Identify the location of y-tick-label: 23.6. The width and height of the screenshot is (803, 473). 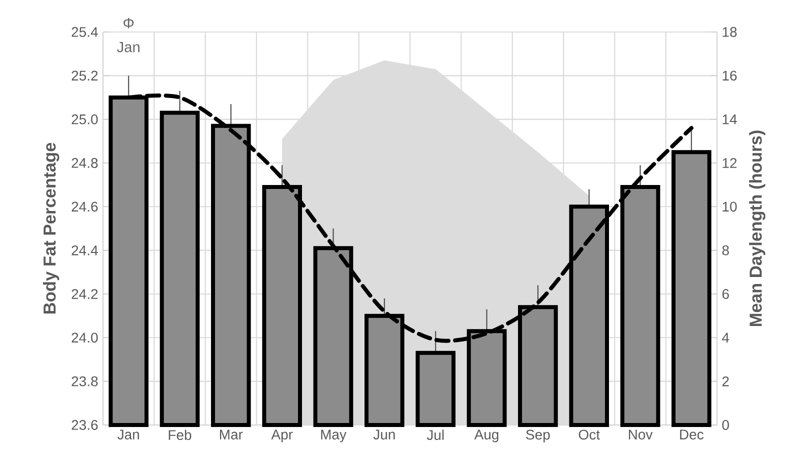
(85, 425).